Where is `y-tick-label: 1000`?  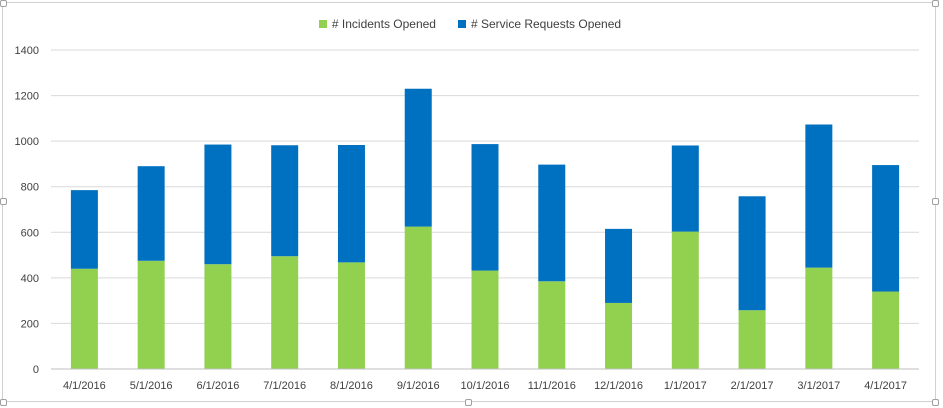 y-tick-label: 1000 is located at coordinates (27, 142).